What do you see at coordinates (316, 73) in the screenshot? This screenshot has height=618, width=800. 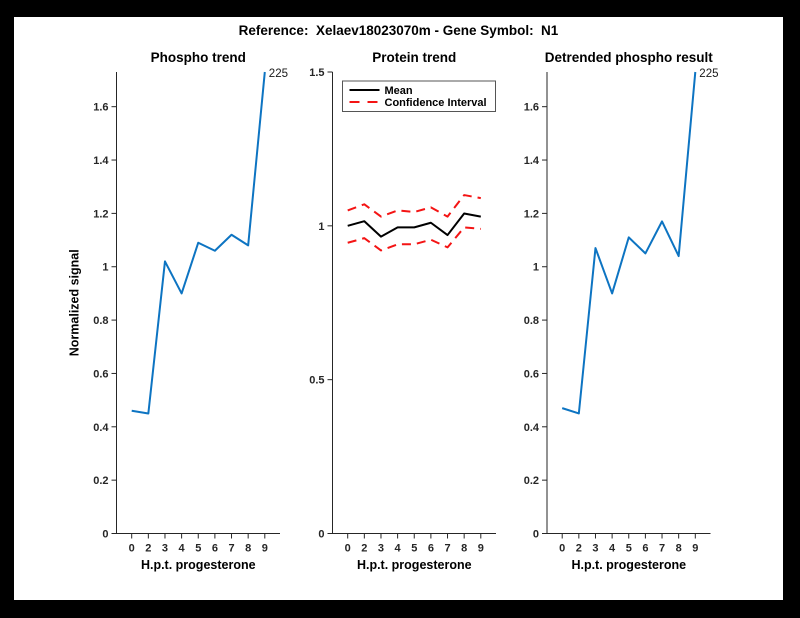 I see `y-tick-label: 1.5` at bounding box center [316, 73].